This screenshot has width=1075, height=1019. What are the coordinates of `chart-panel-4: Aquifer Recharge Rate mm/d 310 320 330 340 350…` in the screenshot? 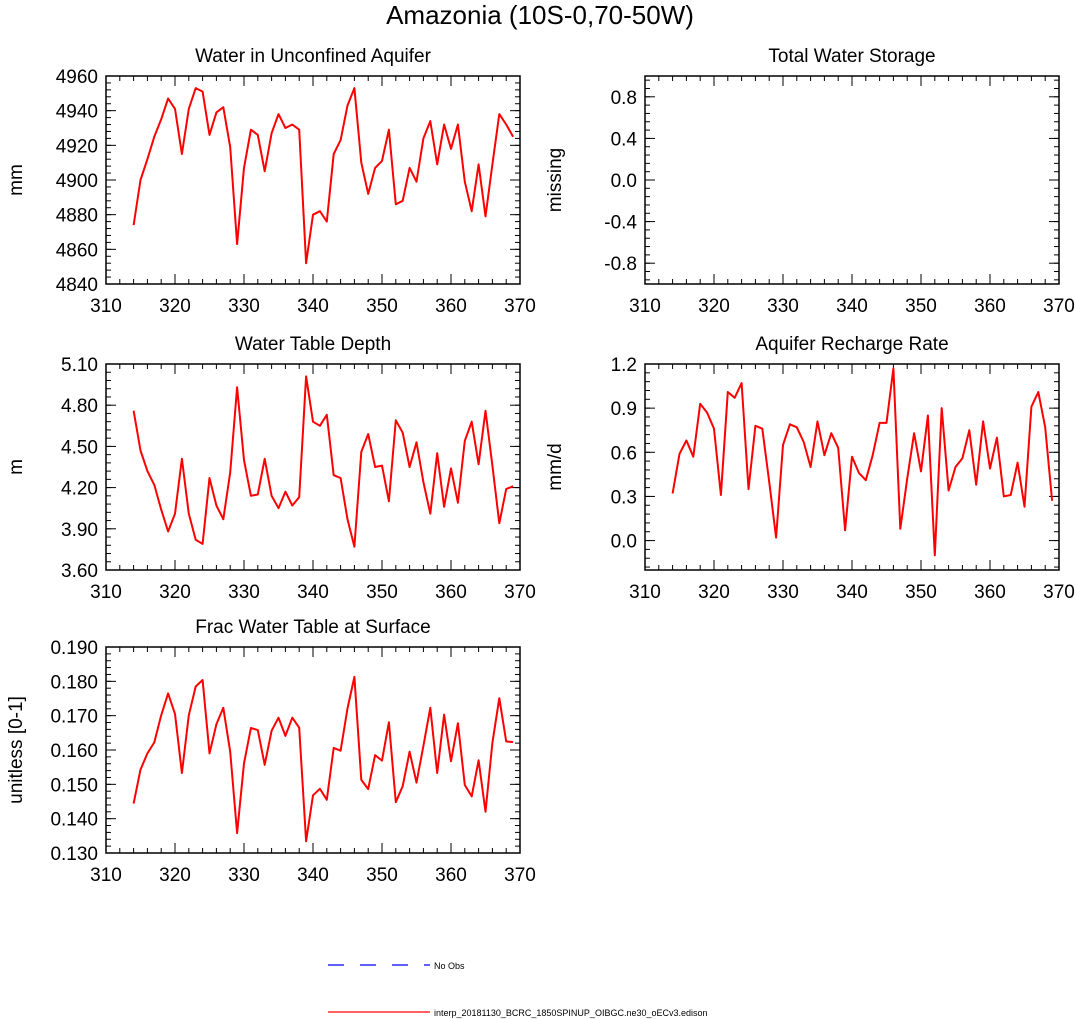 It's located at (810, 468).